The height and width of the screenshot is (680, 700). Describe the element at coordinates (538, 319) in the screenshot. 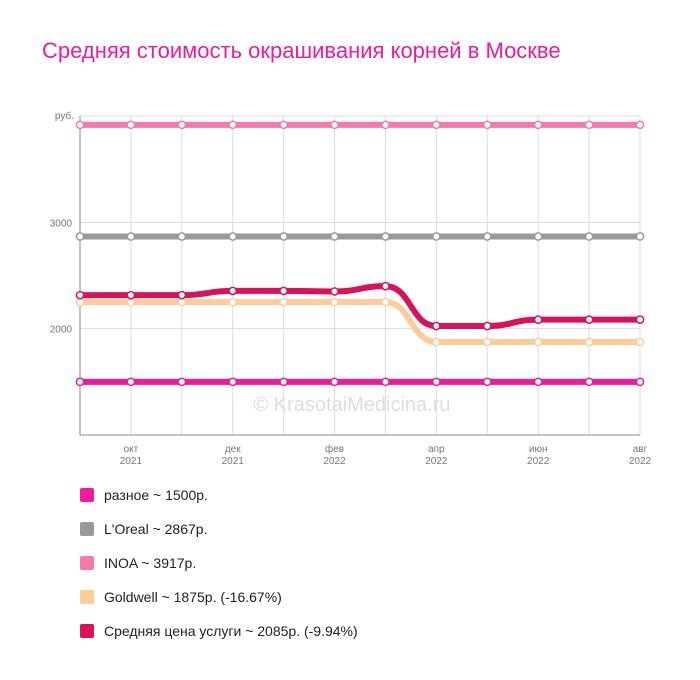

I see `data-point-s4-p9` at that location.